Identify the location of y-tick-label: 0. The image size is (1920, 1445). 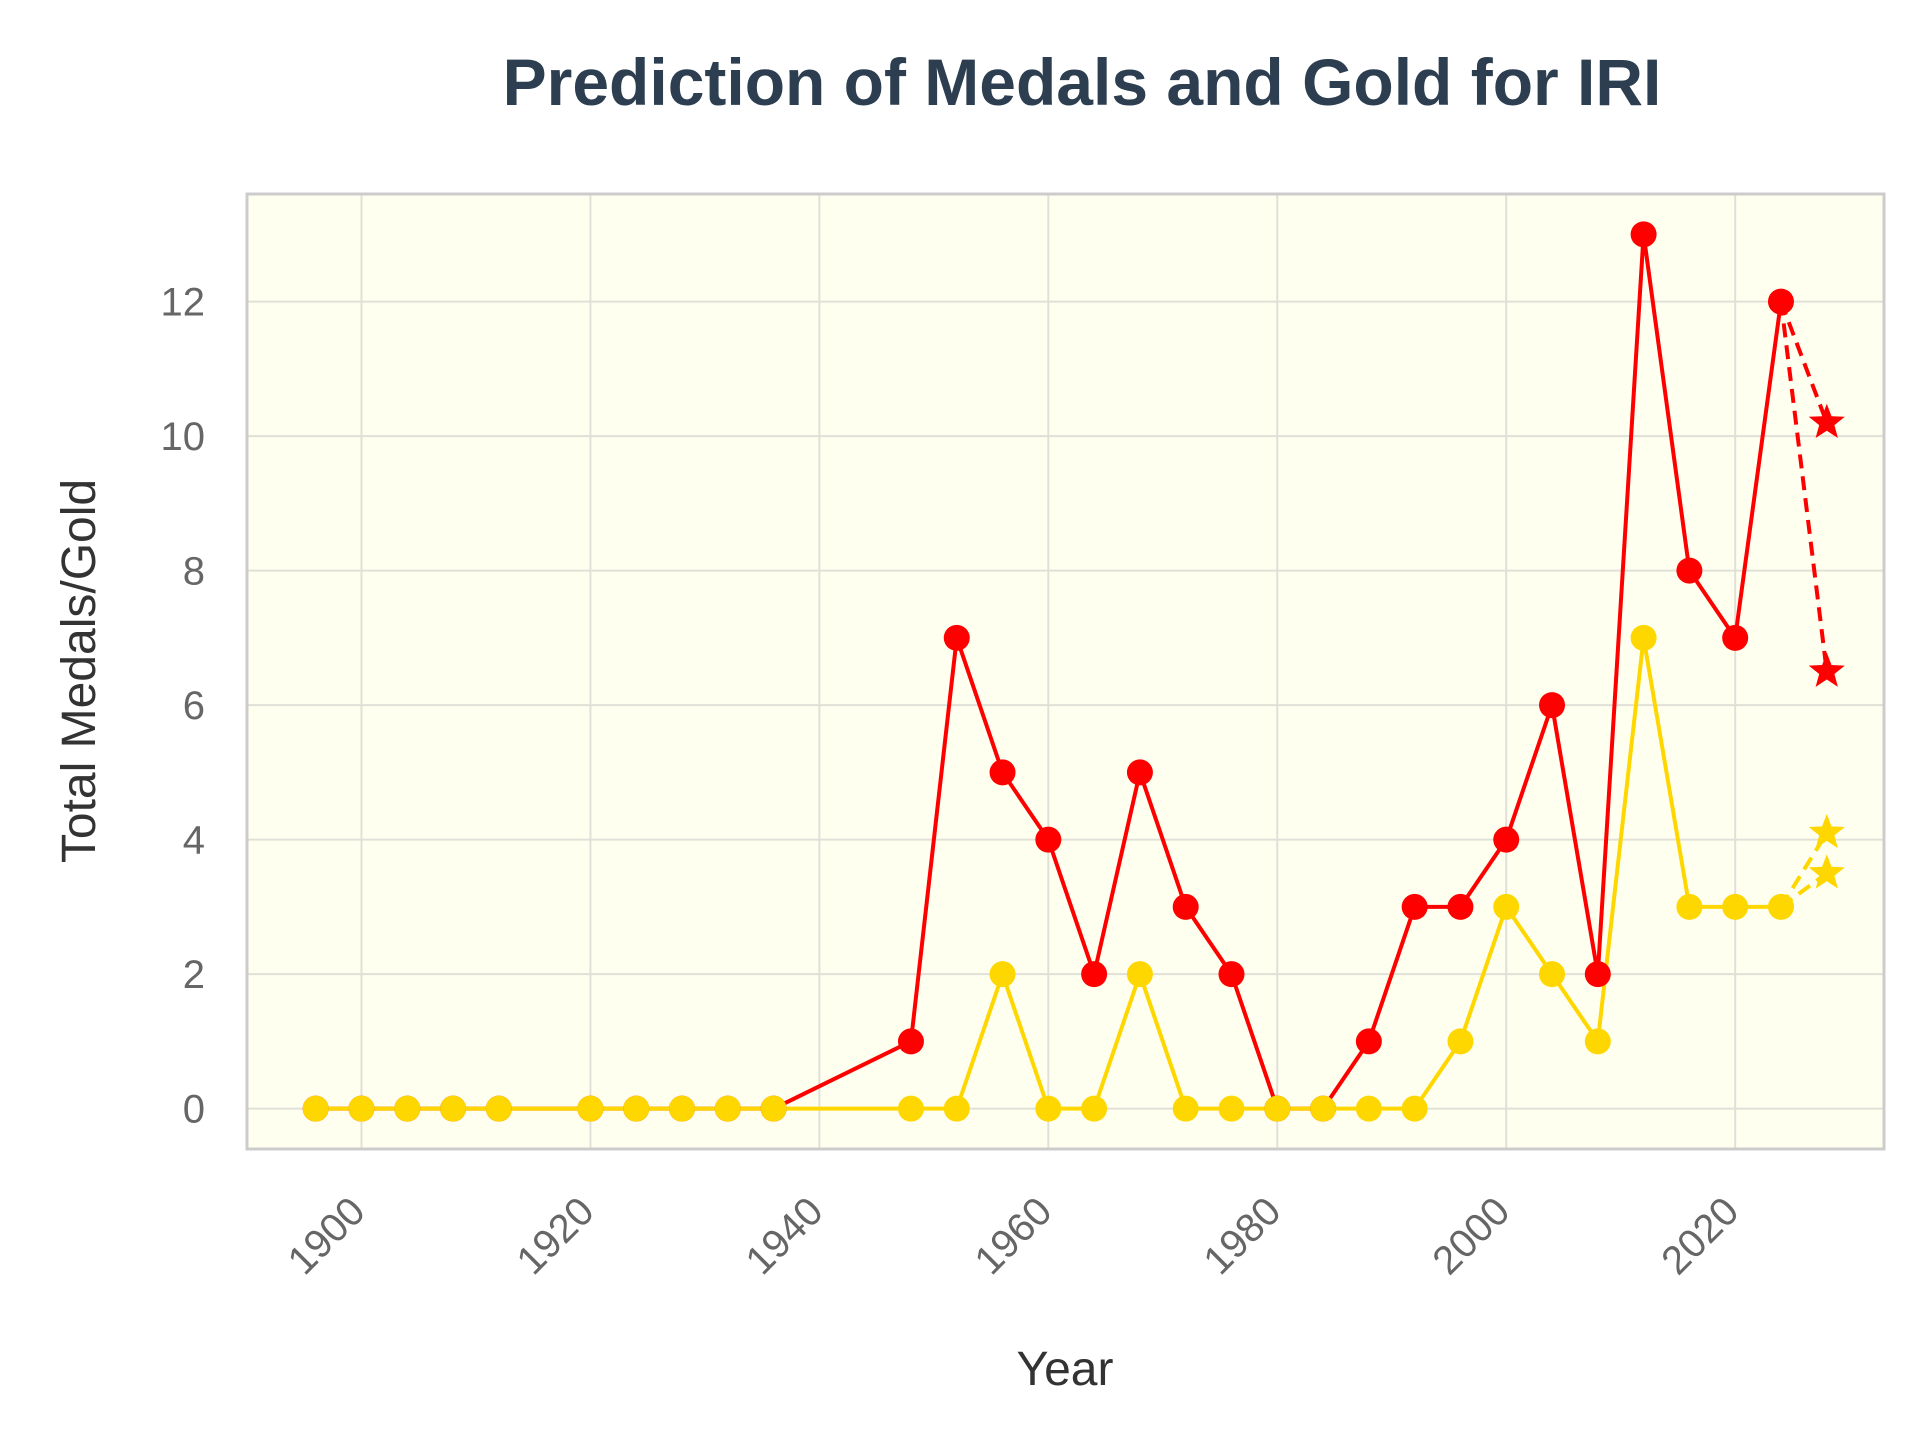
(194, 1110).